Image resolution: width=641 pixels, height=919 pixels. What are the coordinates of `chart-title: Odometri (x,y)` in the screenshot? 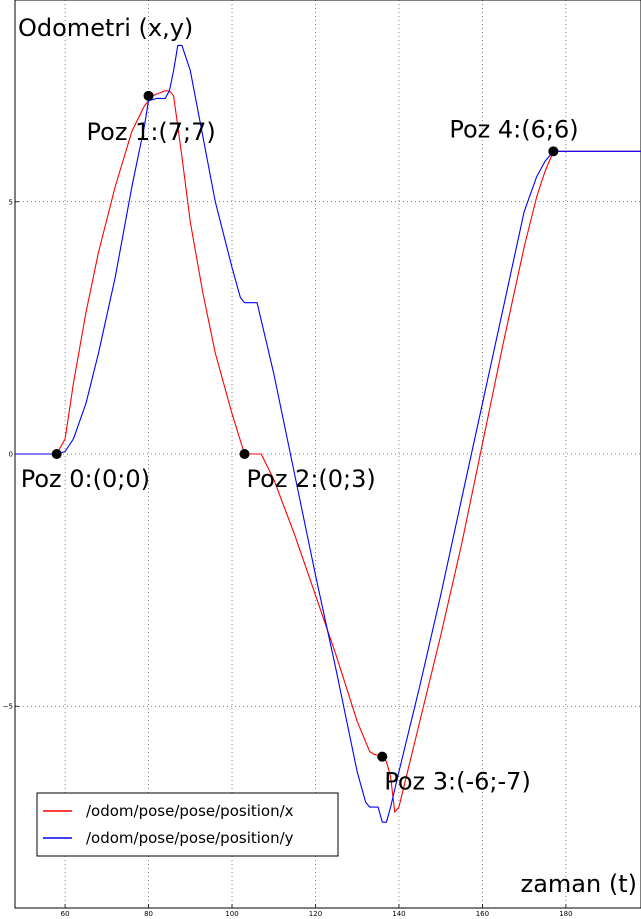 It's located at (105, 28).